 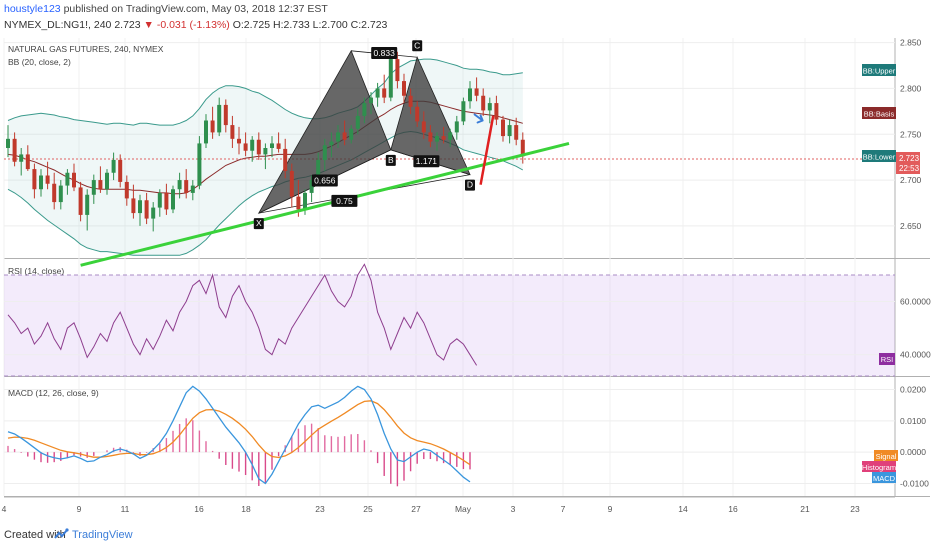 What do you see at coordinates (909, 158) in the screenshot?
I see `last-price-tag-text: 2.723` at bounding box center [909, 158].